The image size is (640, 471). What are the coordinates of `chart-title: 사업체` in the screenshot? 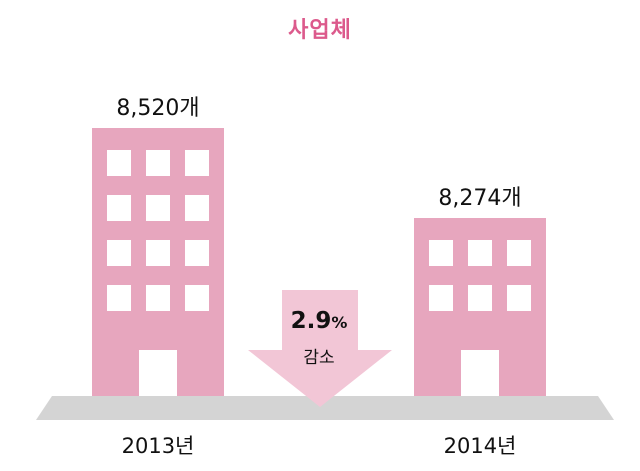 It's located at (320, 30).